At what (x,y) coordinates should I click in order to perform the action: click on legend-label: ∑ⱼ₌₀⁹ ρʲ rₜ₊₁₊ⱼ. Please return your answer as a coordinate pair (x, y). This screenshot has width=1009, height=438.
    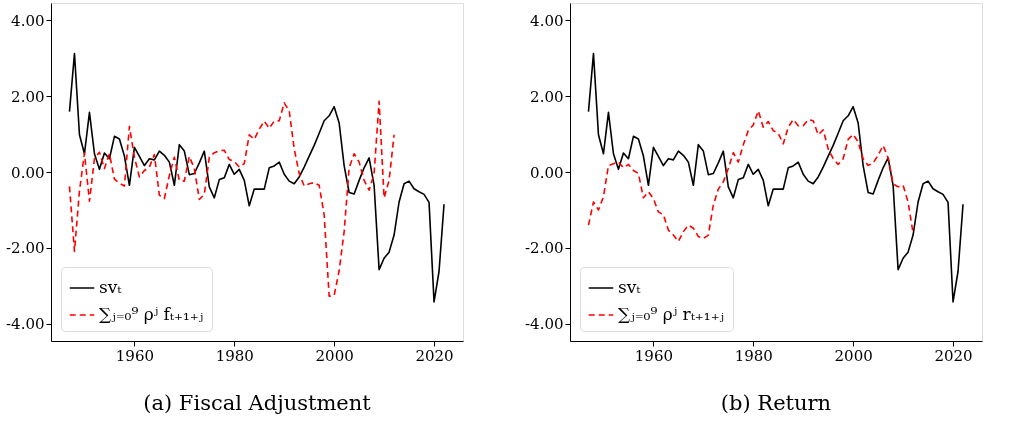
    Looking at the image, I should click on (671, 314).